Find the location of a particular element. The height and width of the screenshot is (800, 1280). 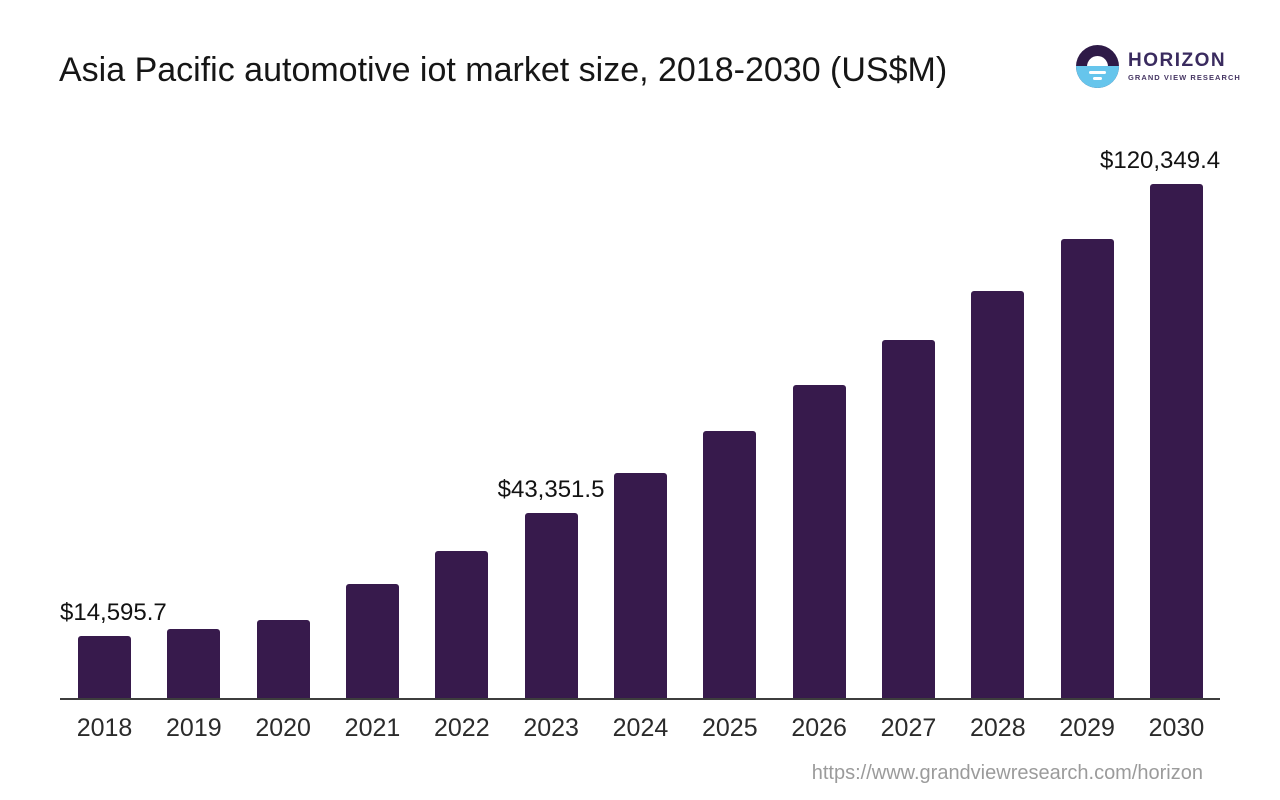

horizon-logo-icon is located at coordinates (1097, 66).